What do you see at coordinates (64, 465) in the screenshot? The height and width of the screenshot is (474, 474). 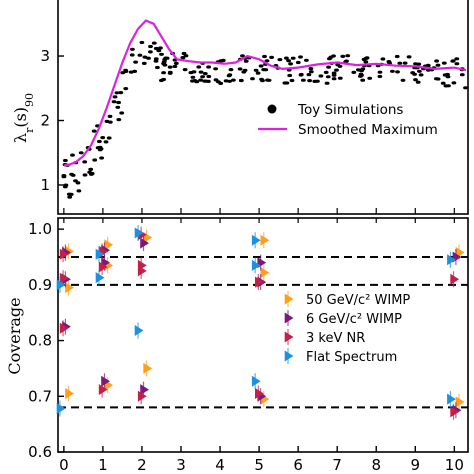 I see `bottom-x-tick-label: 0` at bounding box center [64, 465].